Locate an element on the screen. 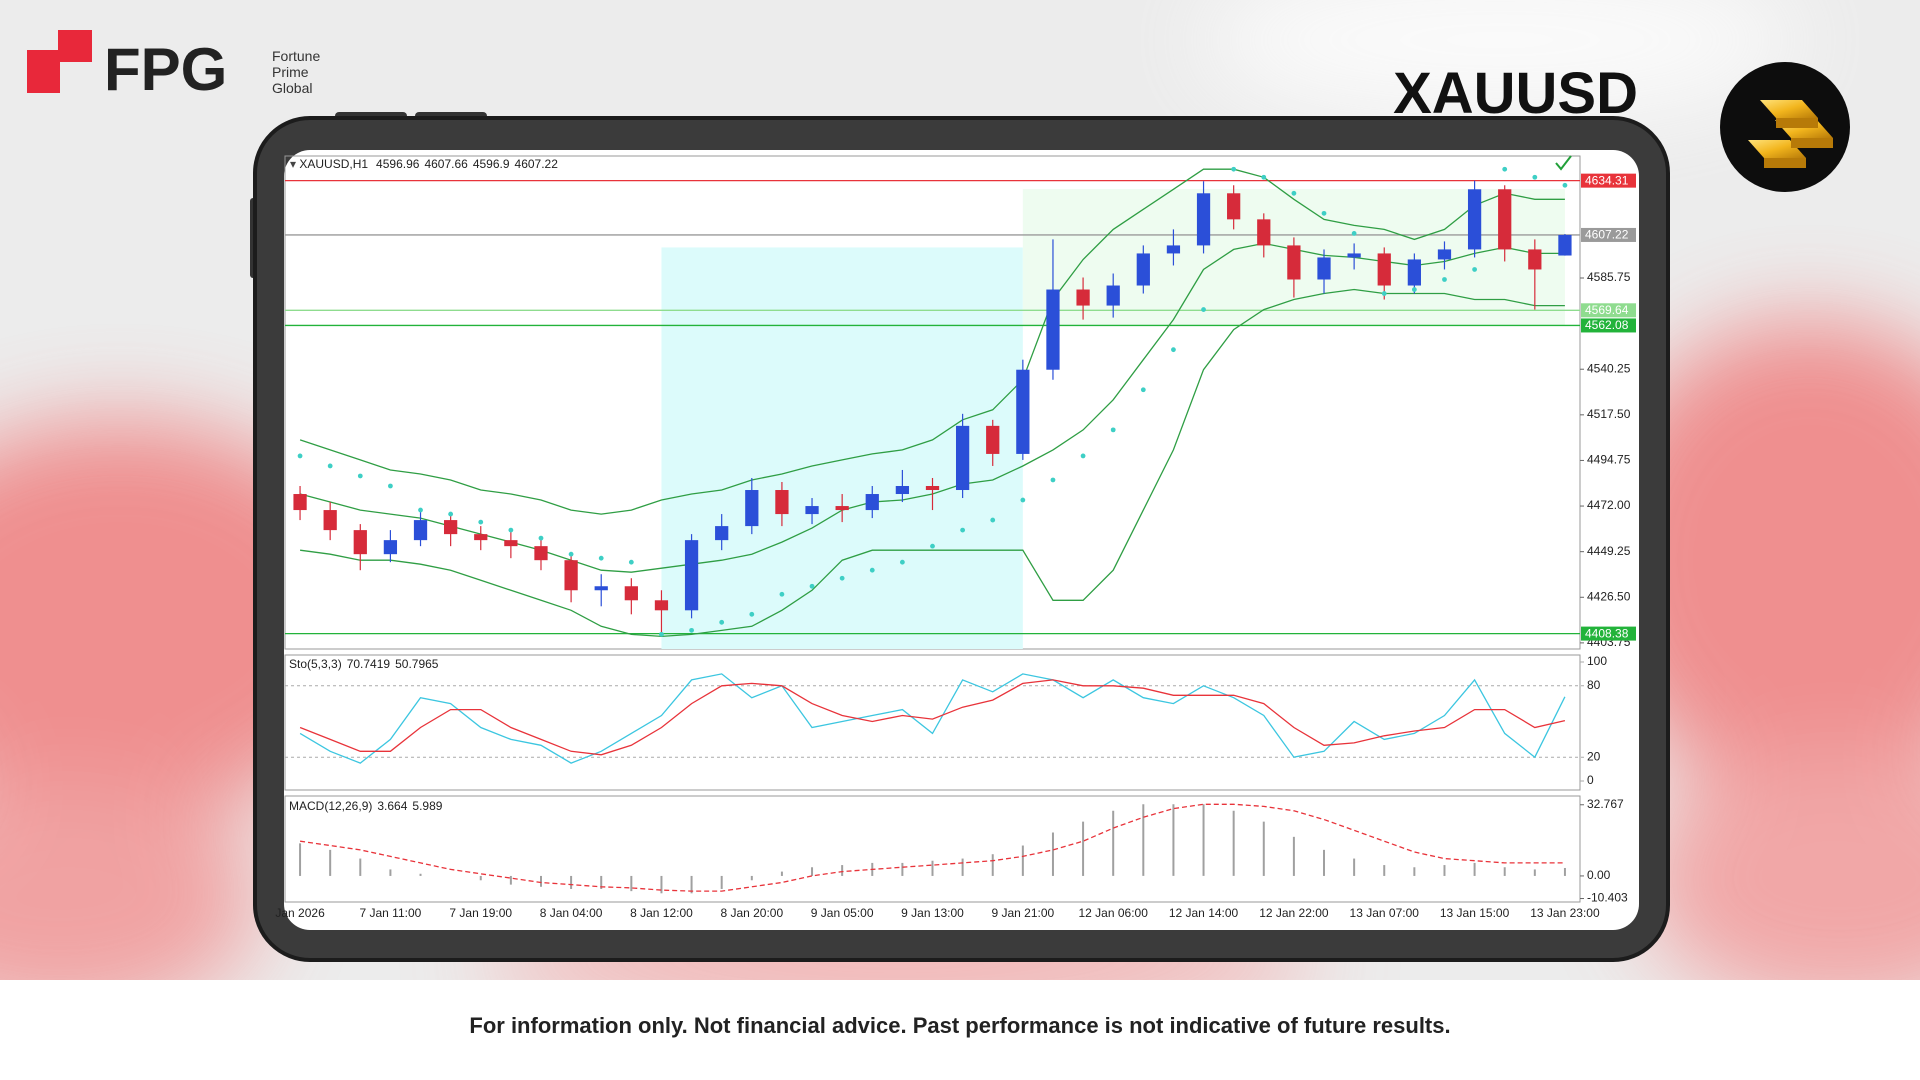  price-level-label: 4607.22 is located at coordinates (1607, 235).